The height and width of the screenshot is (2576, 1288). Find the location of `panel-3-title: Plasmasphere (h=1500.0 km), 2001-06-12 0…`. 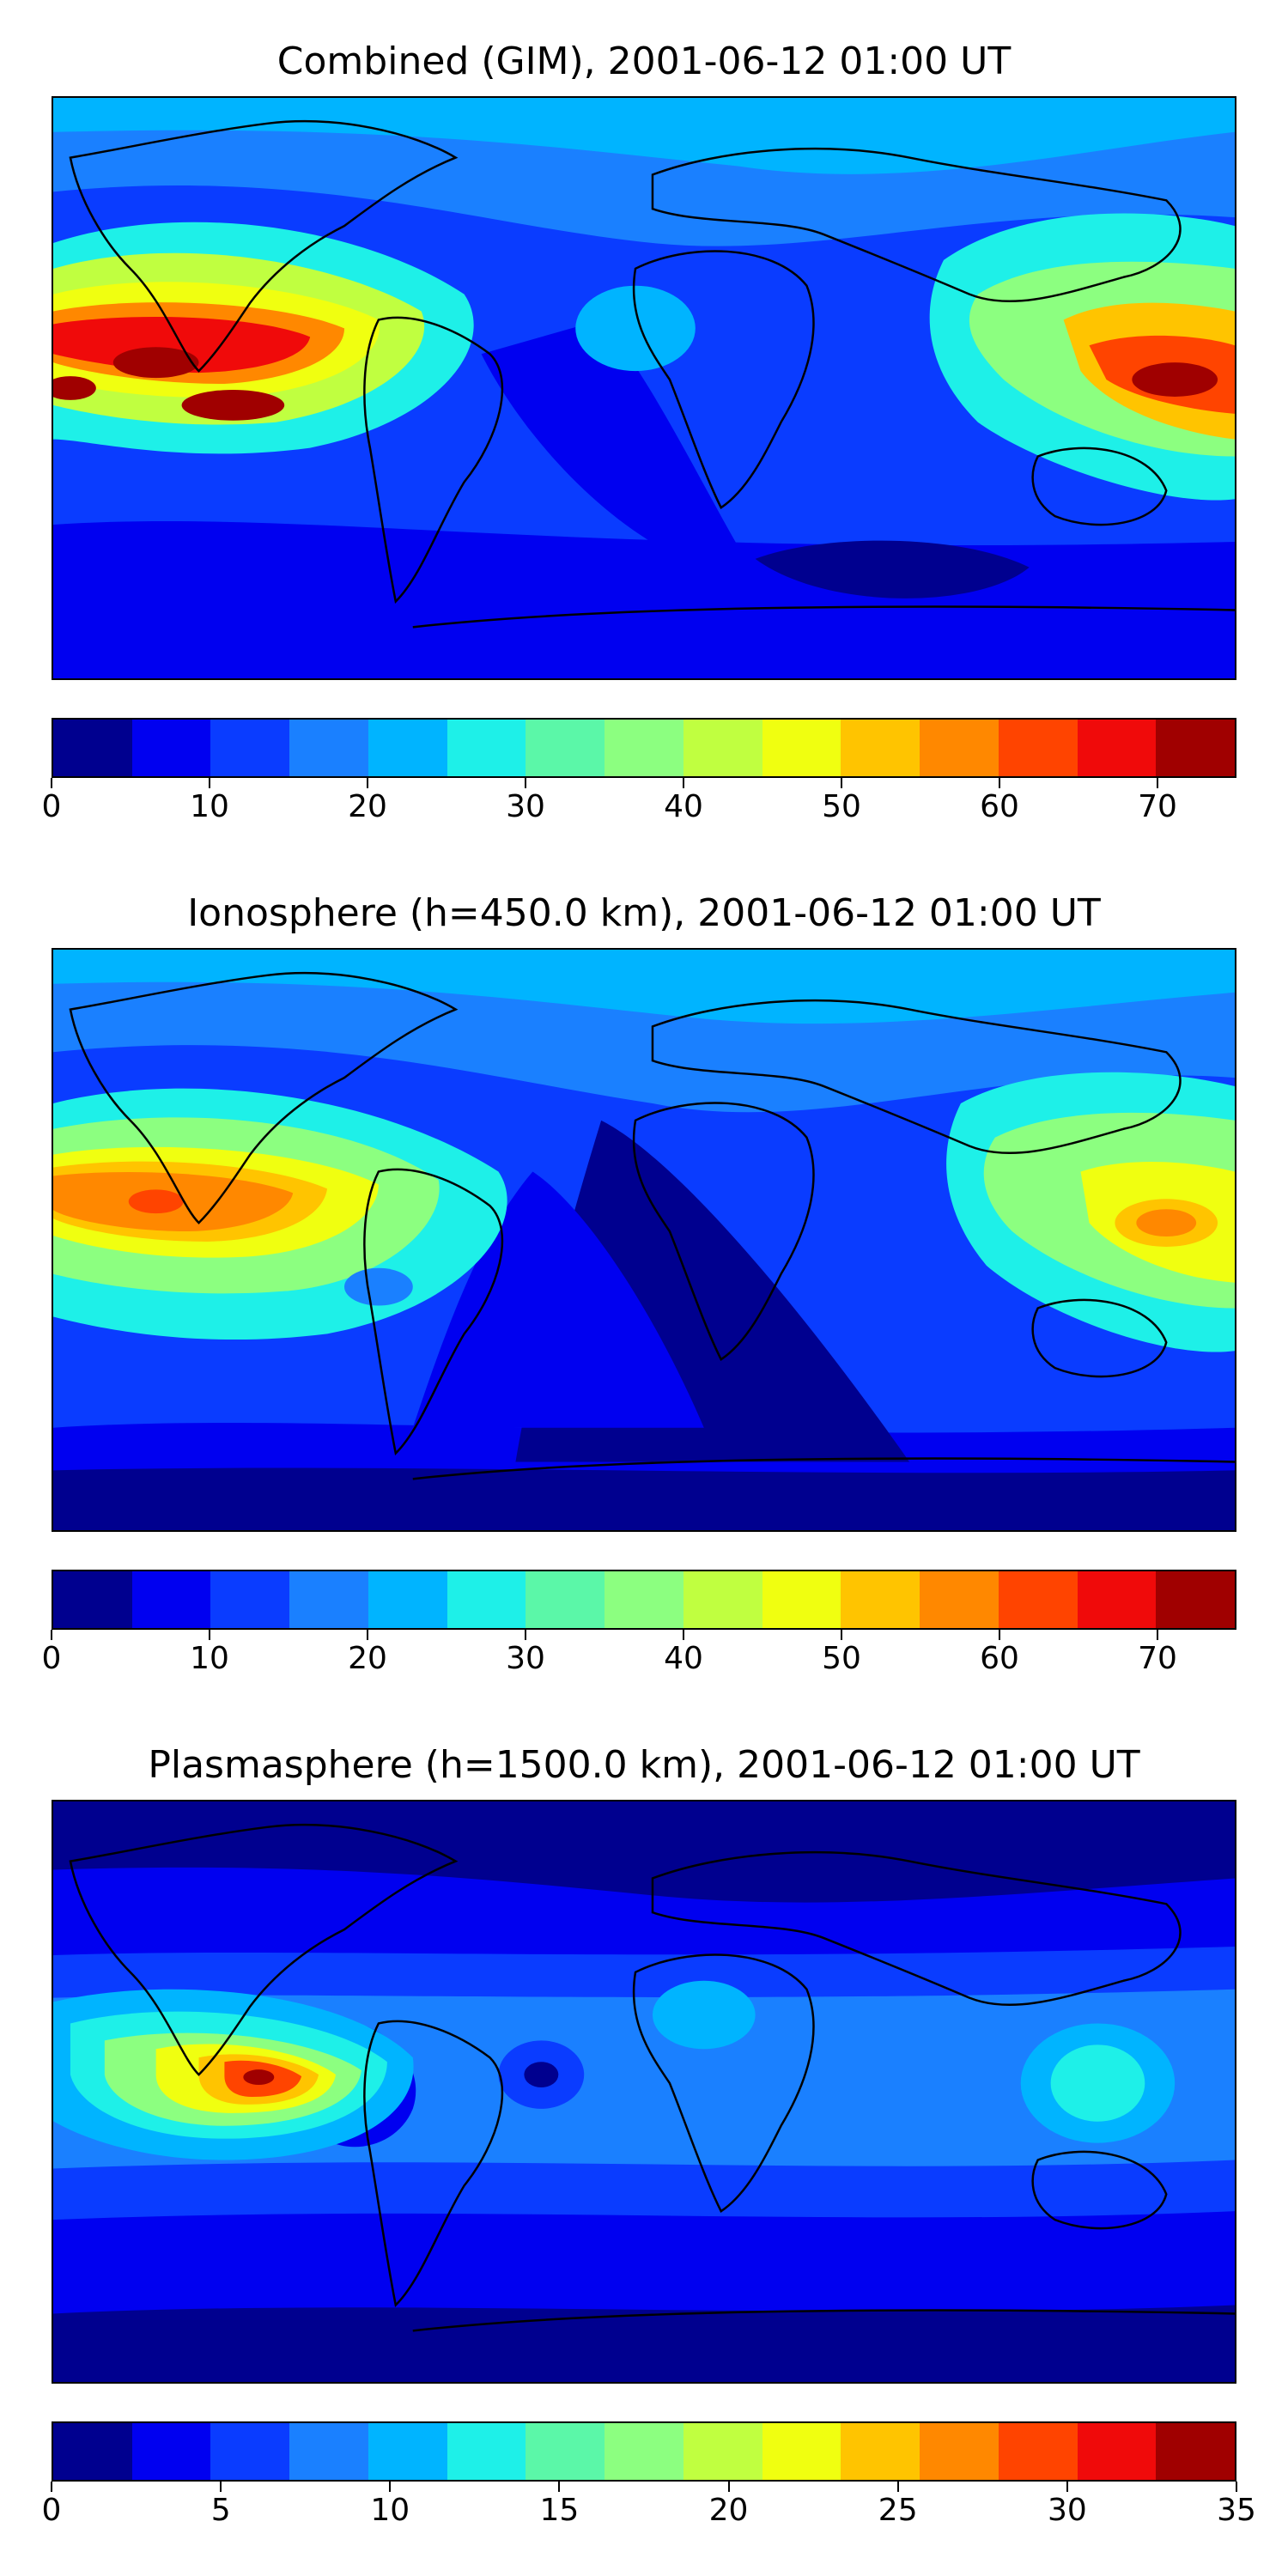

panel-3-title: Plasmasphere (h=1500.0 km), 2001-06-12 0… is located at coordinates (644, 1765).